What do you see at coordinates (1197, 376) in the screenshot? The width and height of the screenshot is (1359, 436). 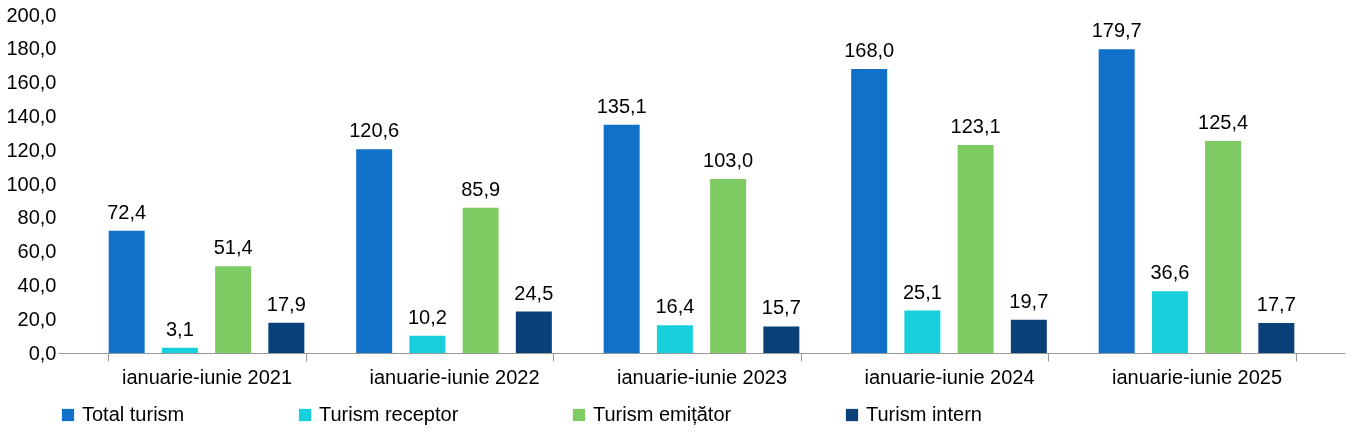 I see `x-tick-label: ianuarie-iunie 2025` at bounding box center [1197, 376].